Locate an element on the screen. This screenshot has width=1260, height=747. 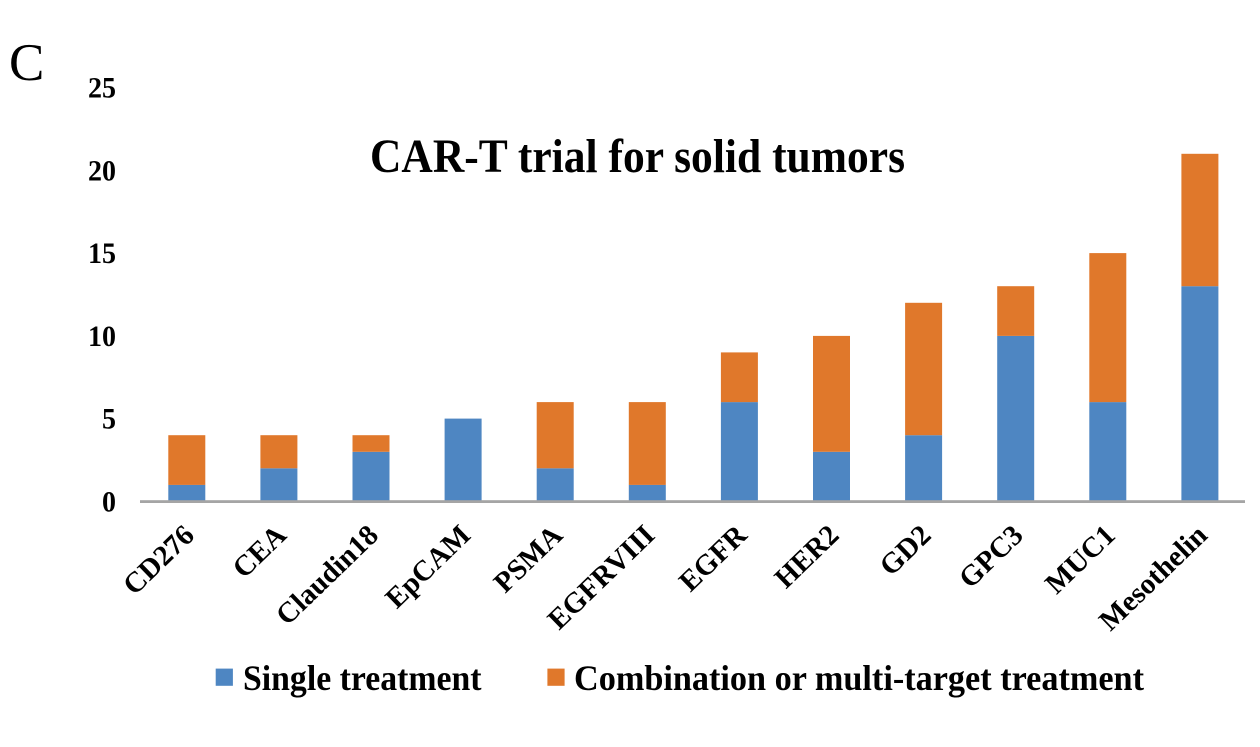
svg-text: 15 is located at coordinates (102, 253).